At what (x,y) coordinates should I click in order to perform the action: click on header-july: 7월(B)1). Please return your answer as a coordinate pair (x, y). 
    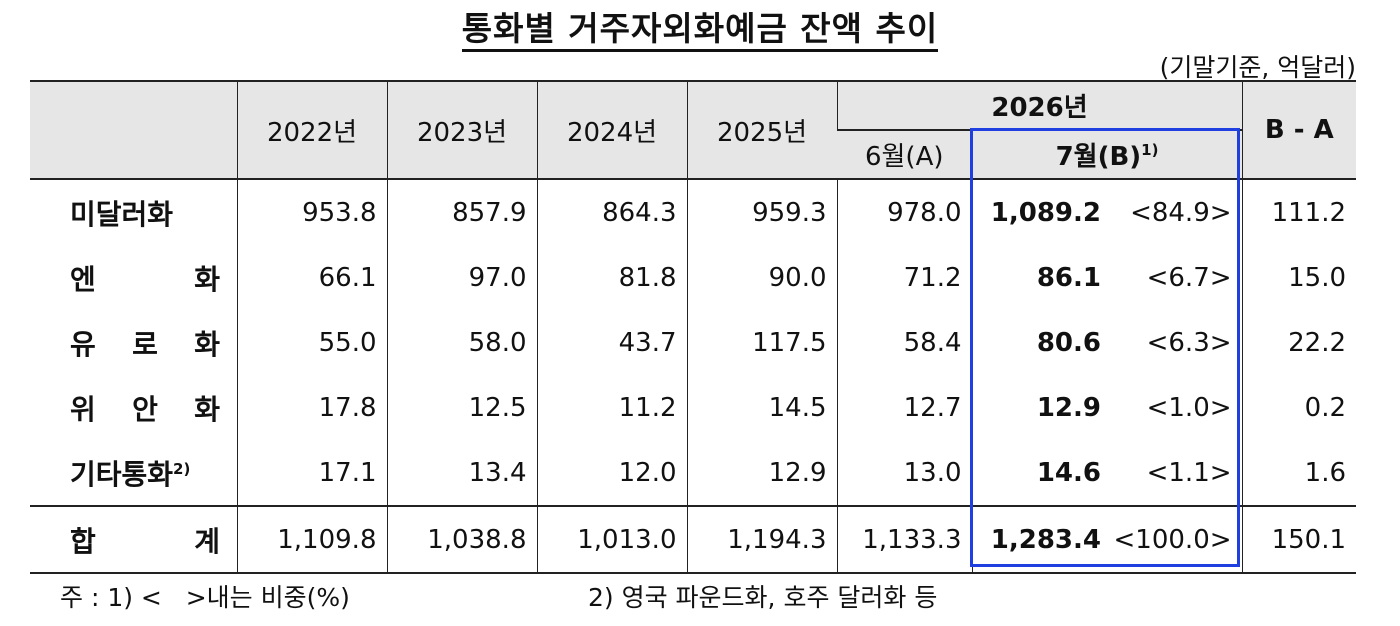
    Looking at the image, I should click on (1107, 154).